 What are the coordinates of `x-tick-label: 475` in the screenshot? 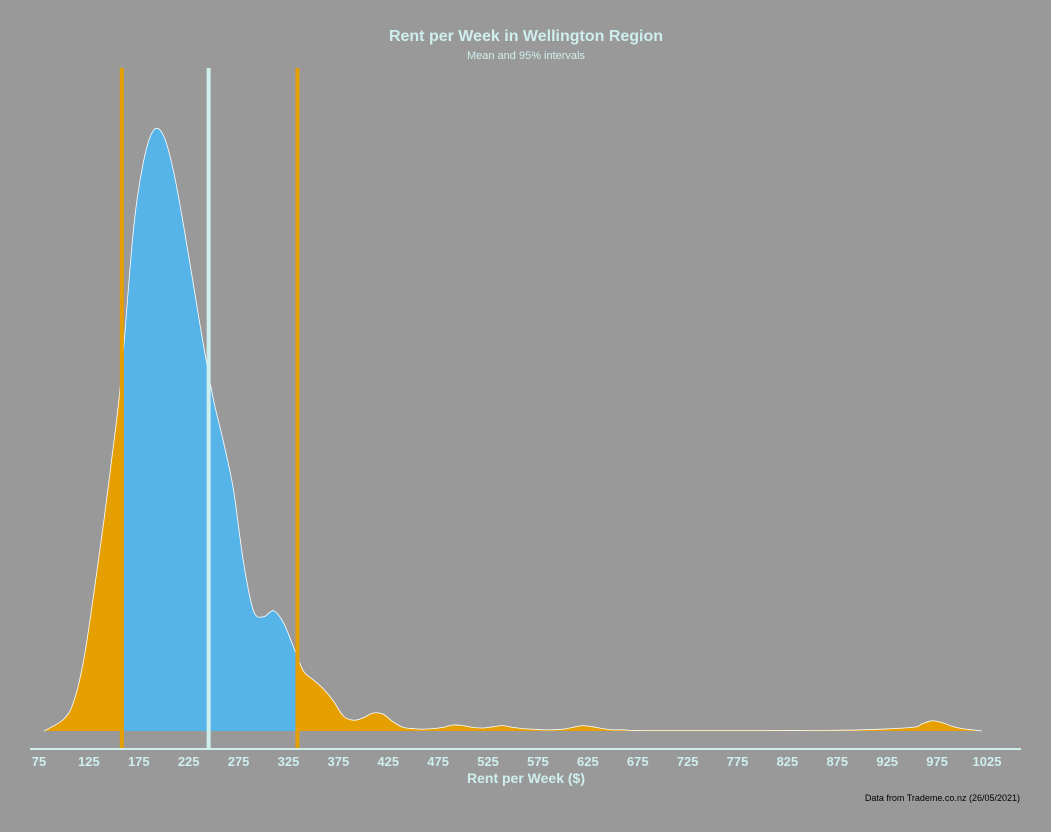 It's located at (438, 761).